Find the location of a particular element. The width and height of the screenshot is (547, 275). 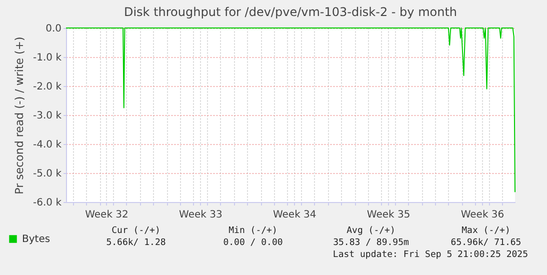

x-tick-label: Week 35 is located at coordinates (388, 215).